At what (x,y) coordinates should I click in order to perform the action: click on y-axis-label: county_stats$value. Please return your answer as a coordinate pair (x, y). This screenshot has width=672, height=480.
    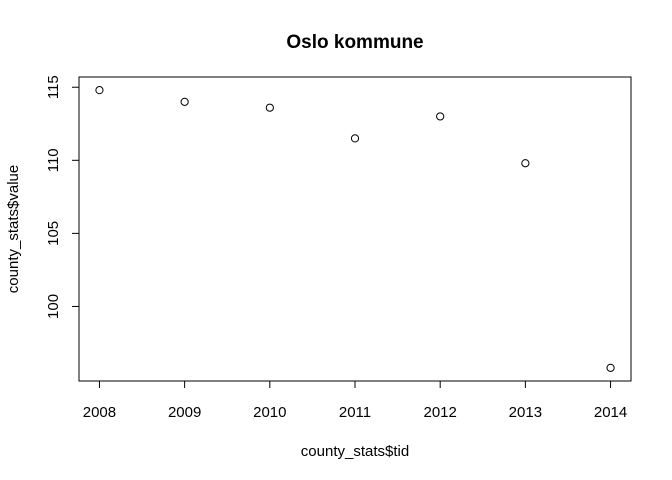
    Looking at the image, I should click on (13, 229).